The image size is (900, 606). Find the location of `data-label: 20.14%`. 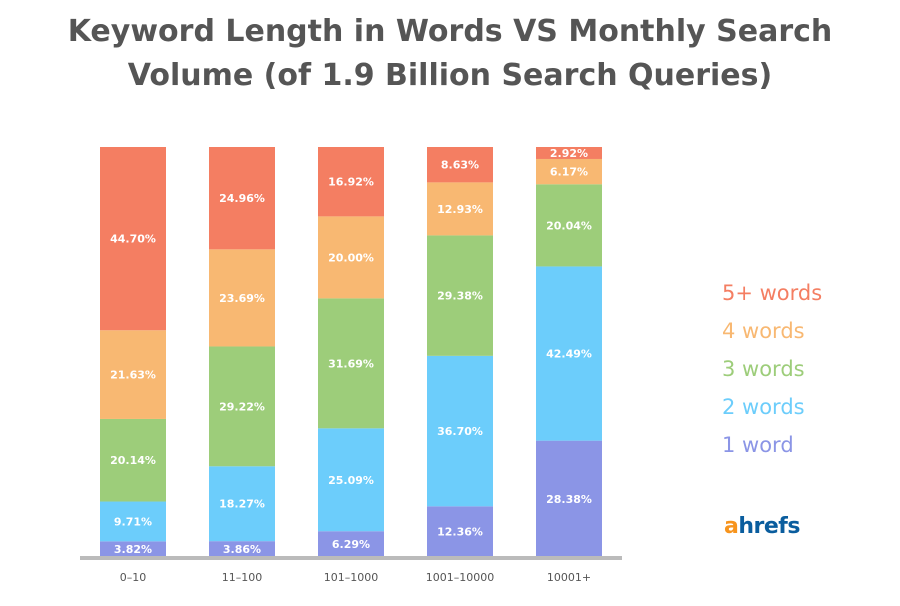

data-label: 20.14% is located at coordinates (133, 460).